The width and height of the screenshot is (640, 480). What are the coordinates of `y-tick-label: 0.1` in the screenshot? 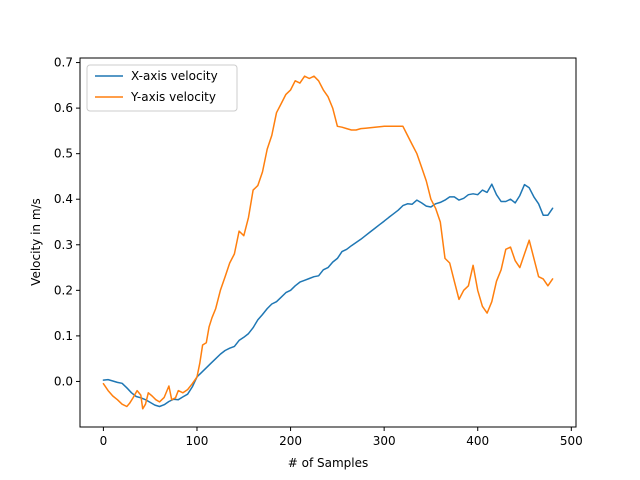 It's located at (63, 336).